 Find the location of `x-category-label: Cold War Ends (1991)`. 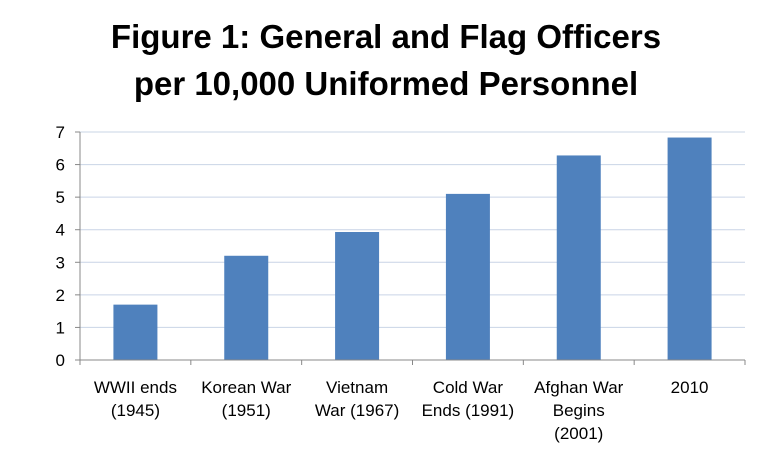

x-category-label: Cold War Ends (1991) is located at coordinates (468, 399).